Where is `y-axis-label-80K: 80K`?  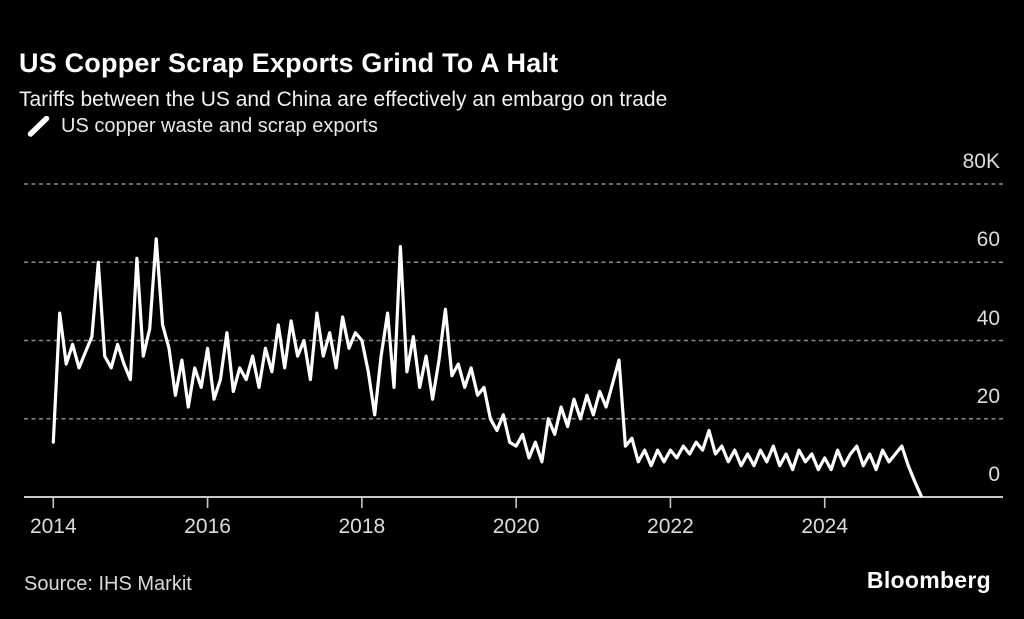 y-axis-label-80K: 80K is located at coordinates (981, 161).